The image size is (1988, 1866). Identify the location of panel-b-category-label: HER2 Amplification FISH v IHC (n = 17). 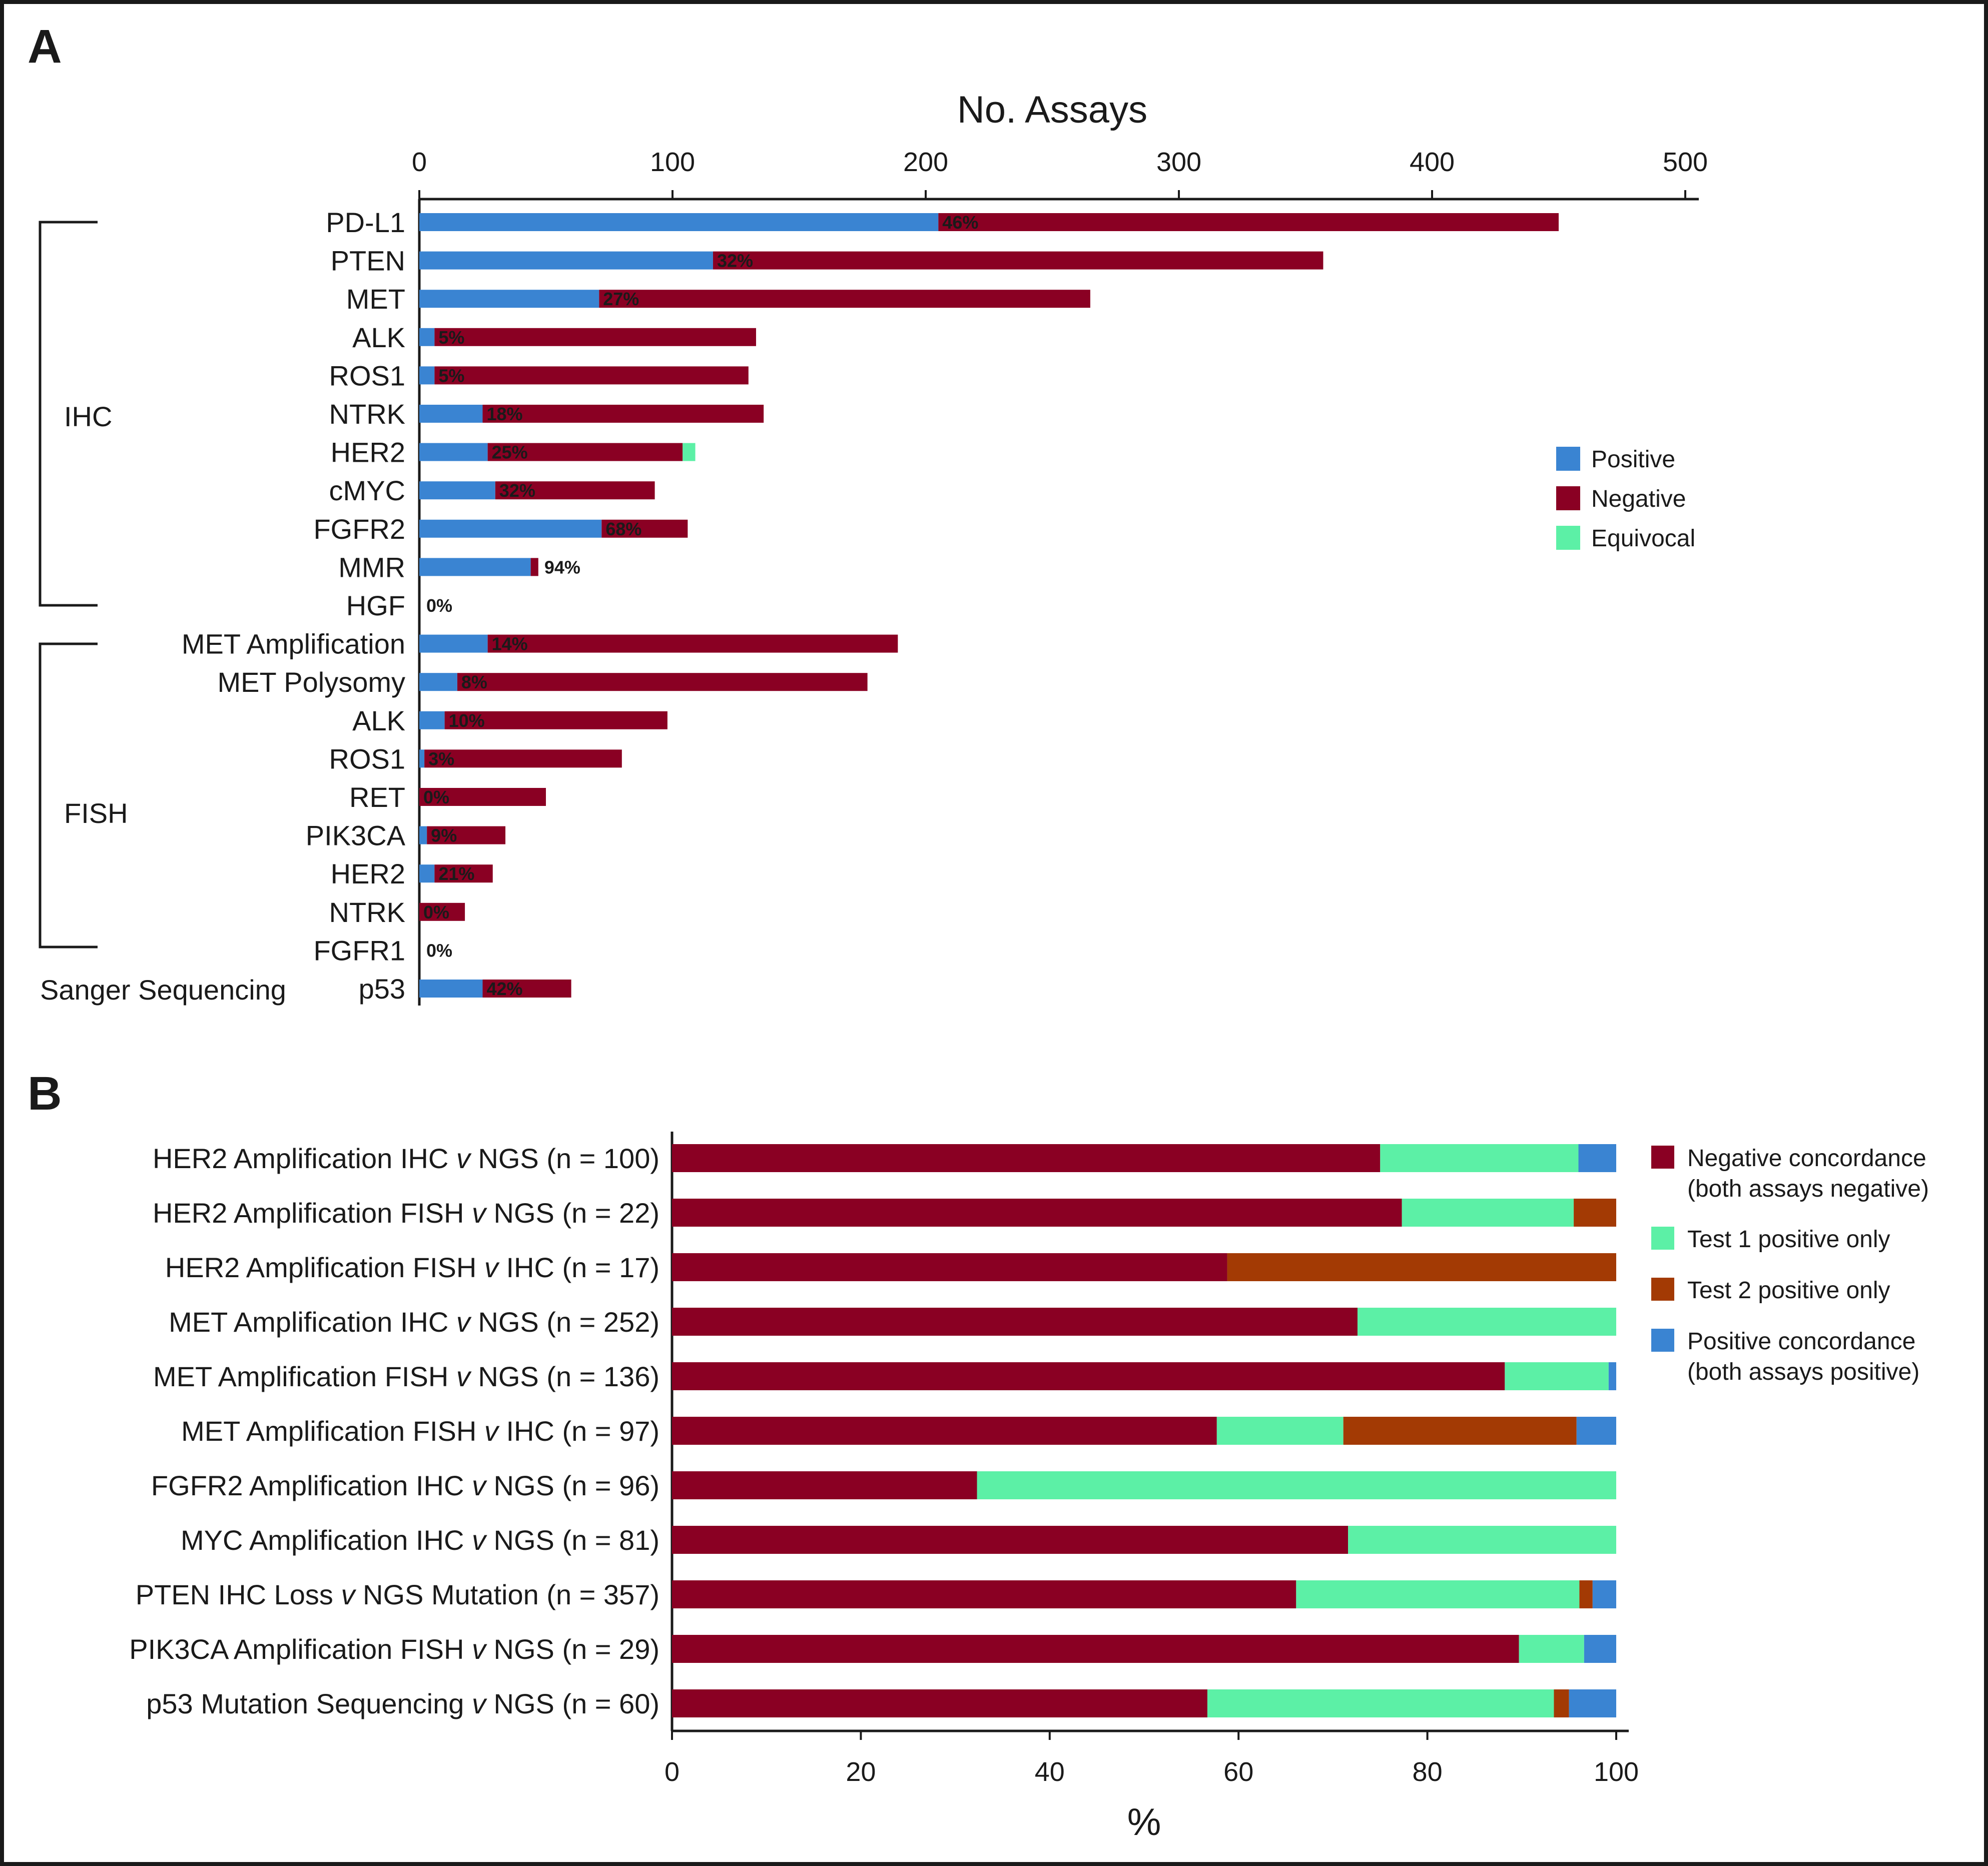
(412, 1267).